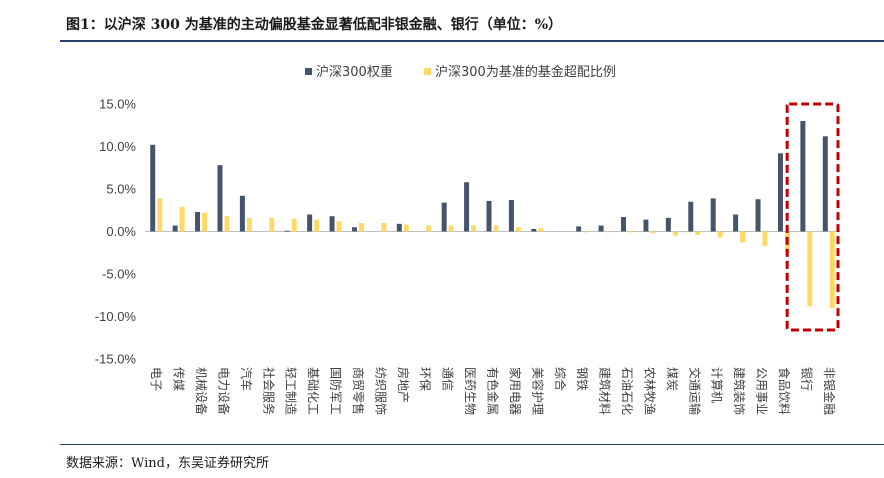 The width and height of the screenshot is (884, 478). I want to click on x-tick-label: 商贸零售, so click(358, 391).